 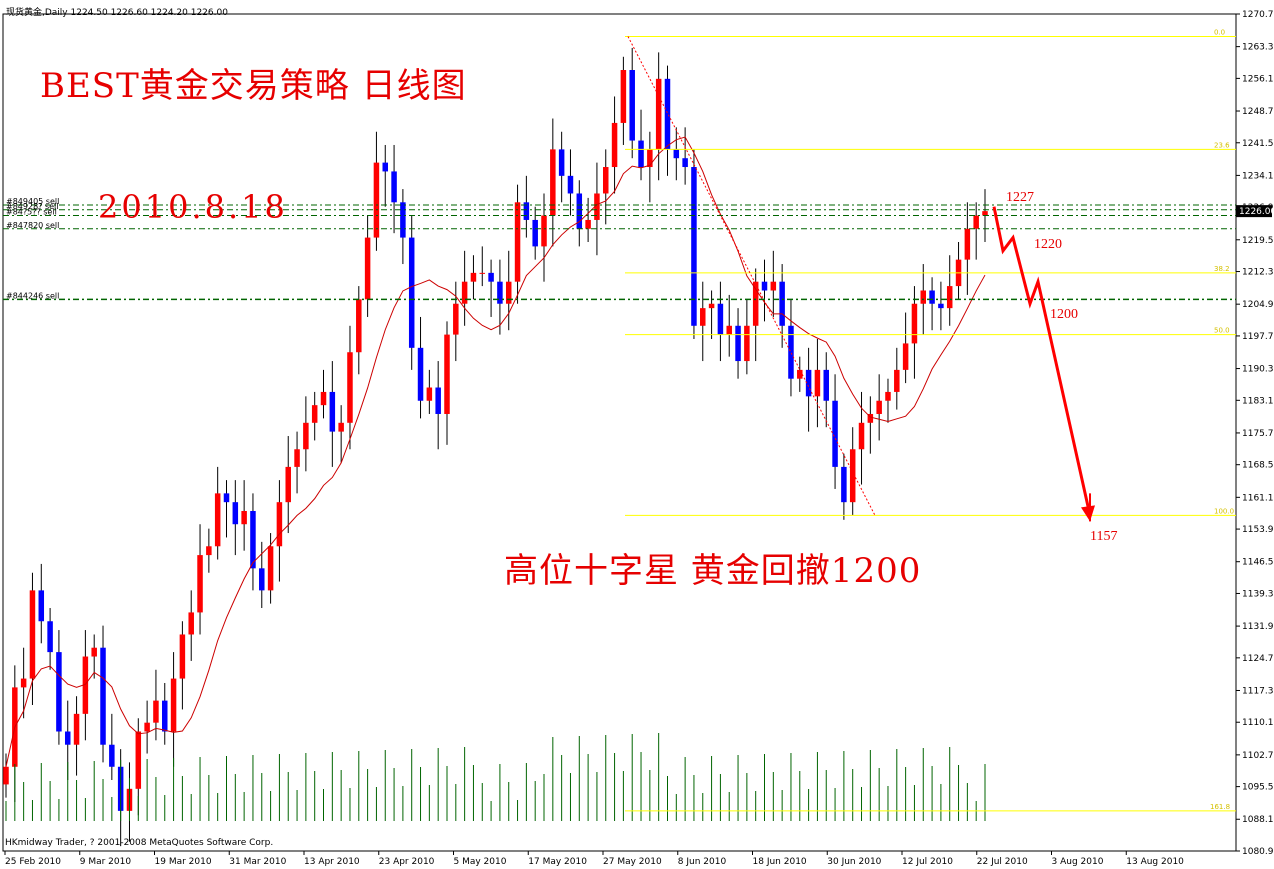 I want to click on level-label-1157: 1157, so click(x=1104, y=536).